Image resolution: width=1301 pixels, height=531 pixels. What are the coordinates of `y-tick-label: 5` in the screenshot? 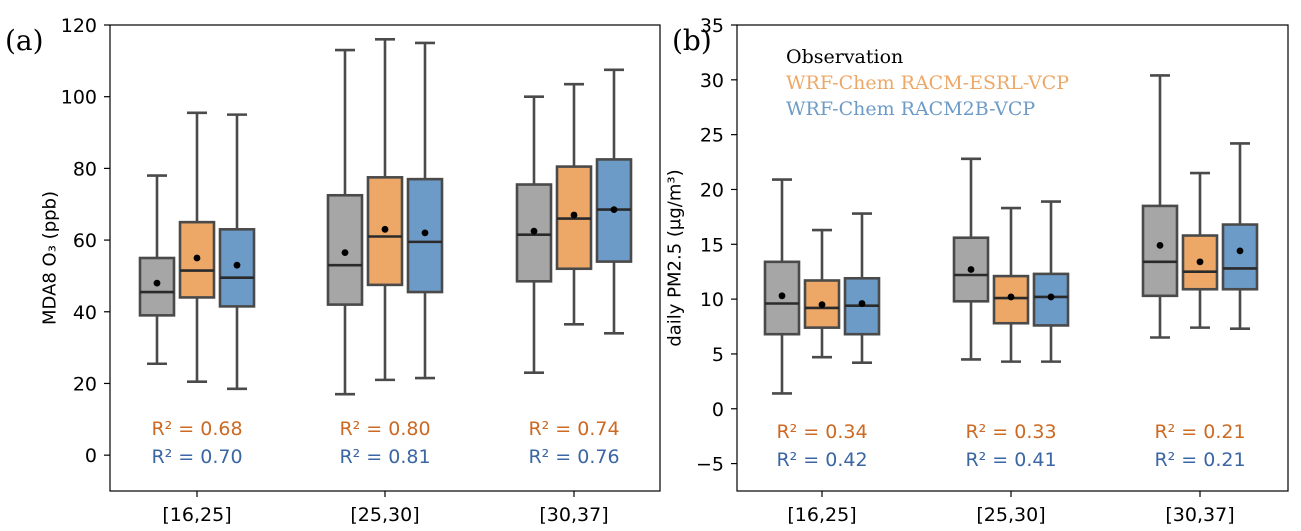 It's located at (718, 355).